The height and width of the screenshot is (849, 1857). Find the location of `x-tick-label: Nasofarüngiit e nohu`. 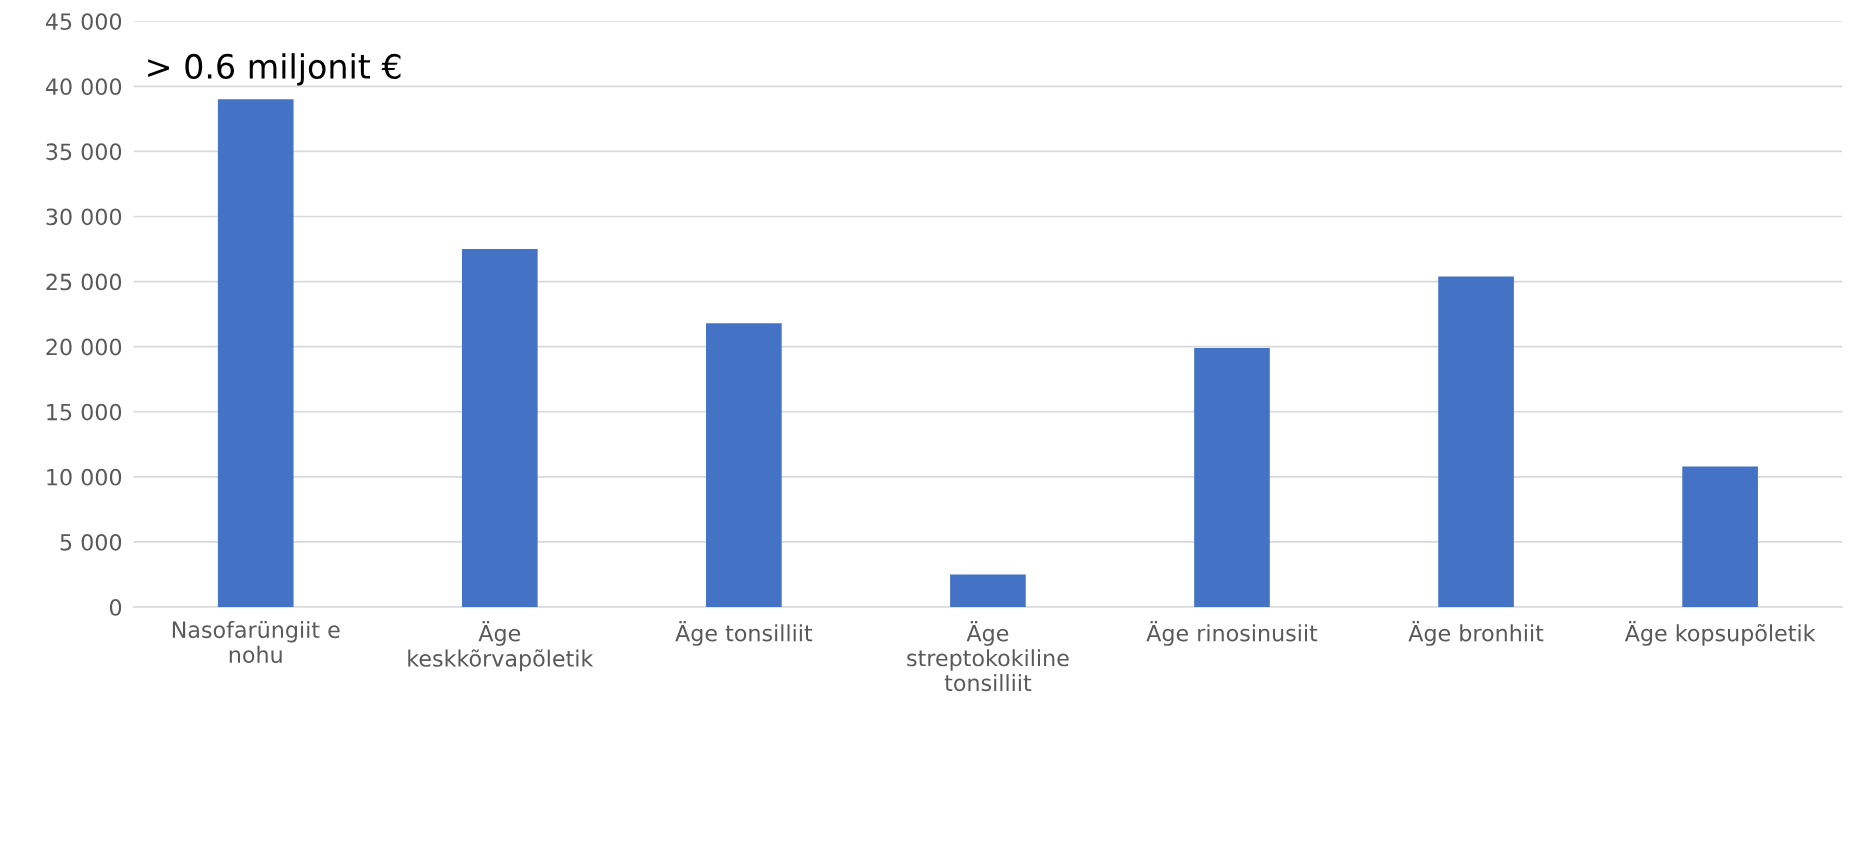

x-tick-label: Nasofarüngiit e nohu is located at coordinates (256, 642).